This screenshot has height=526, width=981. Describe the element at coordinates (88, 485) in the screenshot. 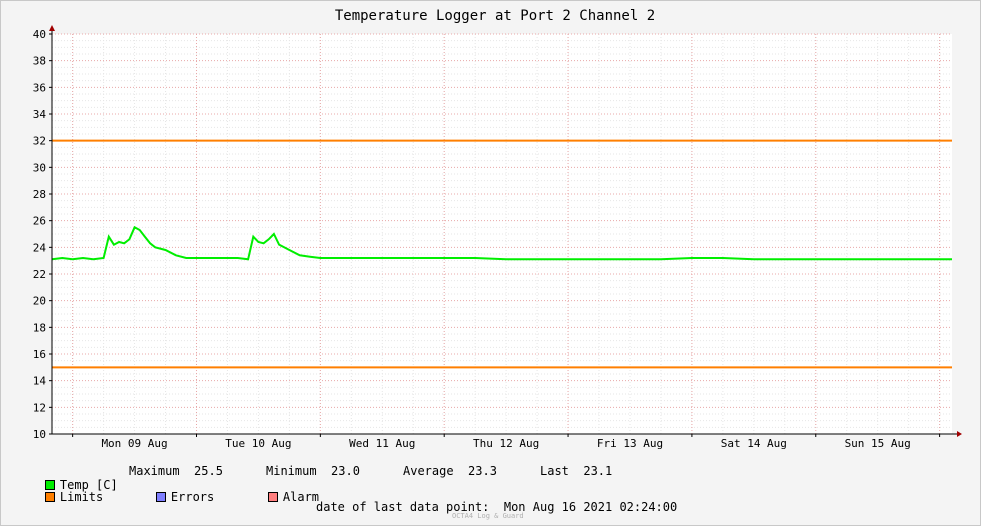

I see `legend-label-temp: Temp [C]` at that location.